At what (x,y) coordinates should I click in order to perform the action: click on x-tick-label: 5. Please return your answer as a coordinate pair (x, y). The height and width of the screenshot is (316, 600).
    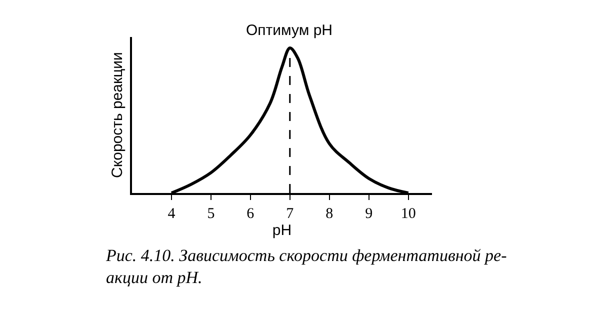
    Looking at the image, I should click on (211, 214).